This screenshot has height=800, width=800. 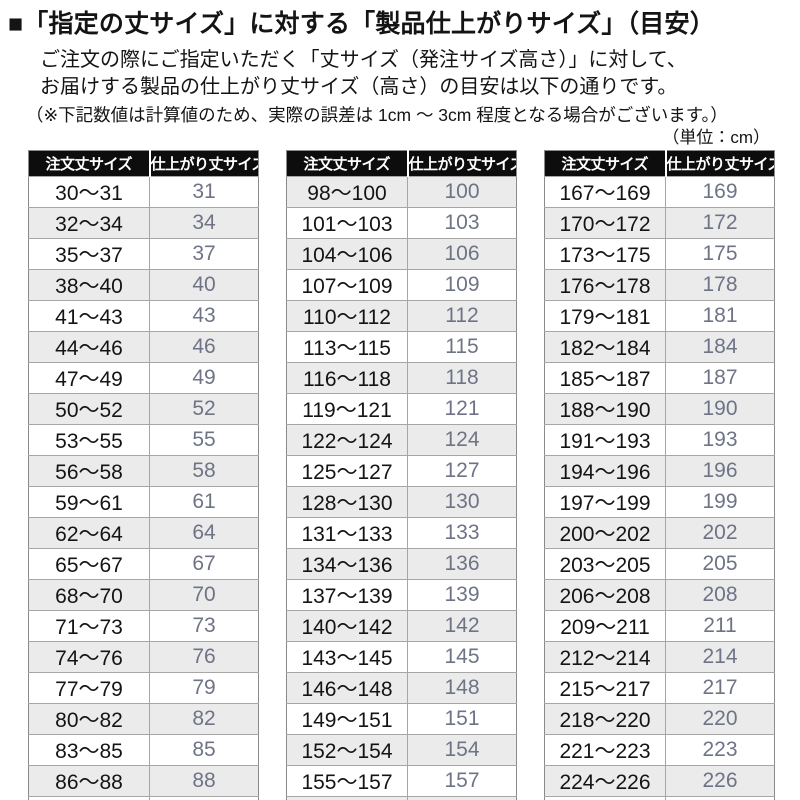 I want to click on finished-size-cell: 70, so click(x=204, y=594).